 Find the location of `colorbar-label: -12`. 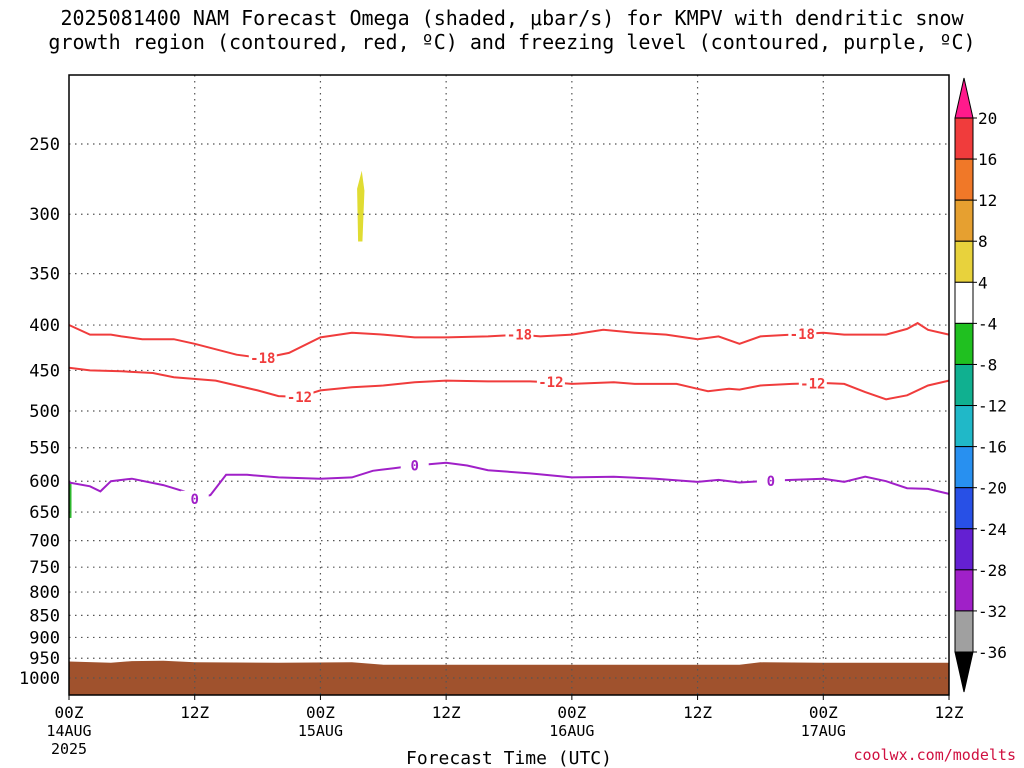

colorbar-label: -12 is located at coordinates (992, 406).